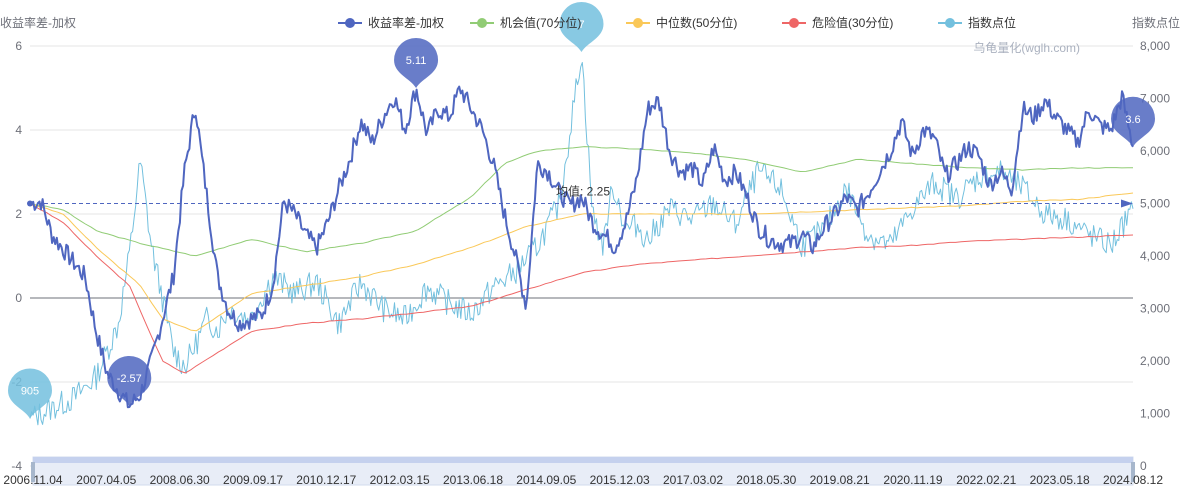  Describe the element at coordinates (696, 22) in the screenshot. I see `legend-label: 中位数(50分位)` at that location.